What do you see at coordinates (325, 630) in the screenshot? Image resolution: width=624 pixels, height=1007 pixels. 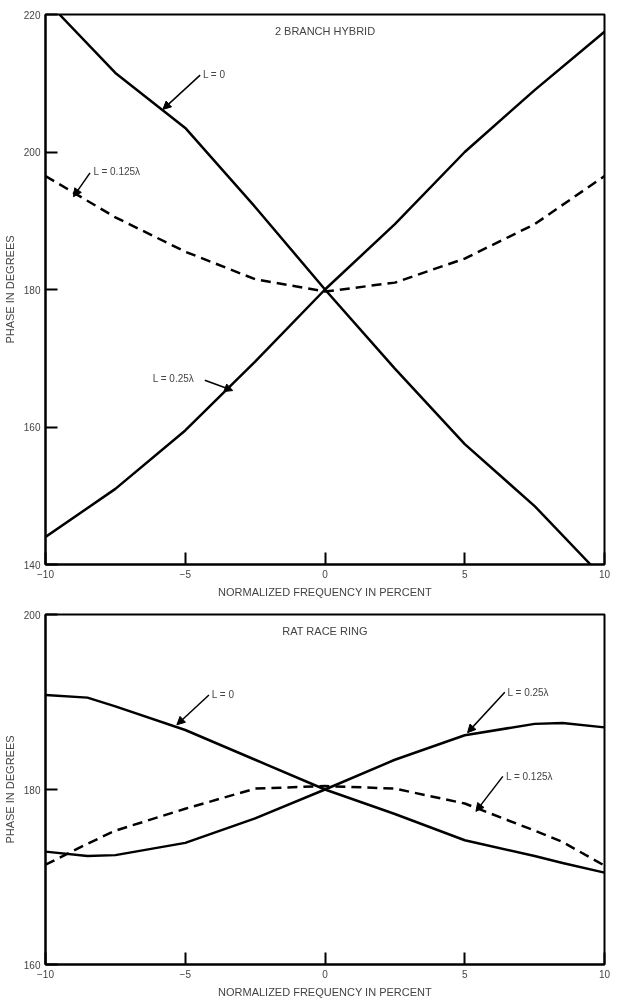 I see `text: RAT RACE RING` at bounding box center [325, 630].